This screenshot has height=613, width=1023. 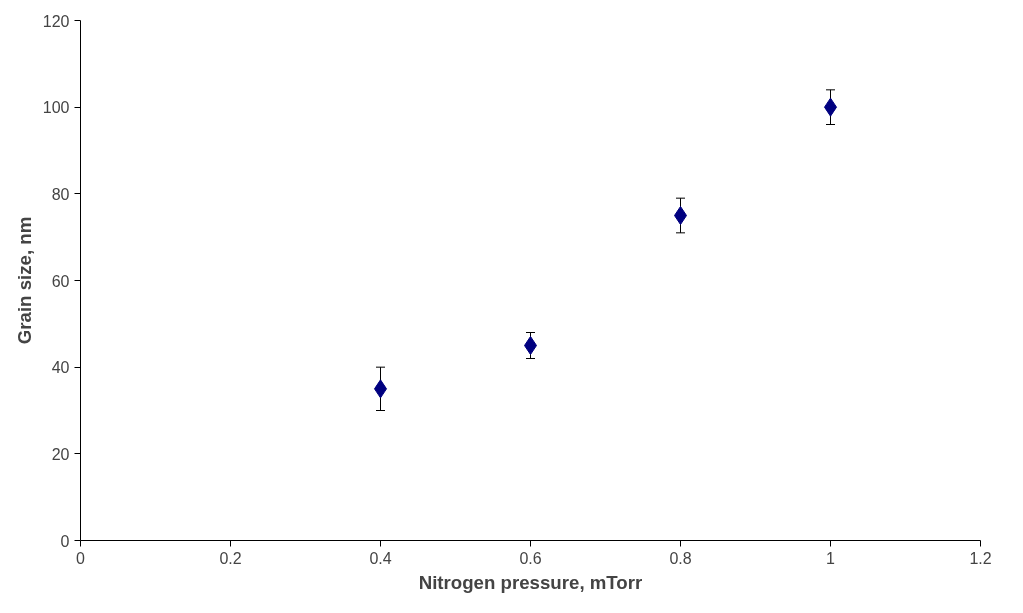 I want to click on y-tick-label: 120, so click(x=56, y=21).